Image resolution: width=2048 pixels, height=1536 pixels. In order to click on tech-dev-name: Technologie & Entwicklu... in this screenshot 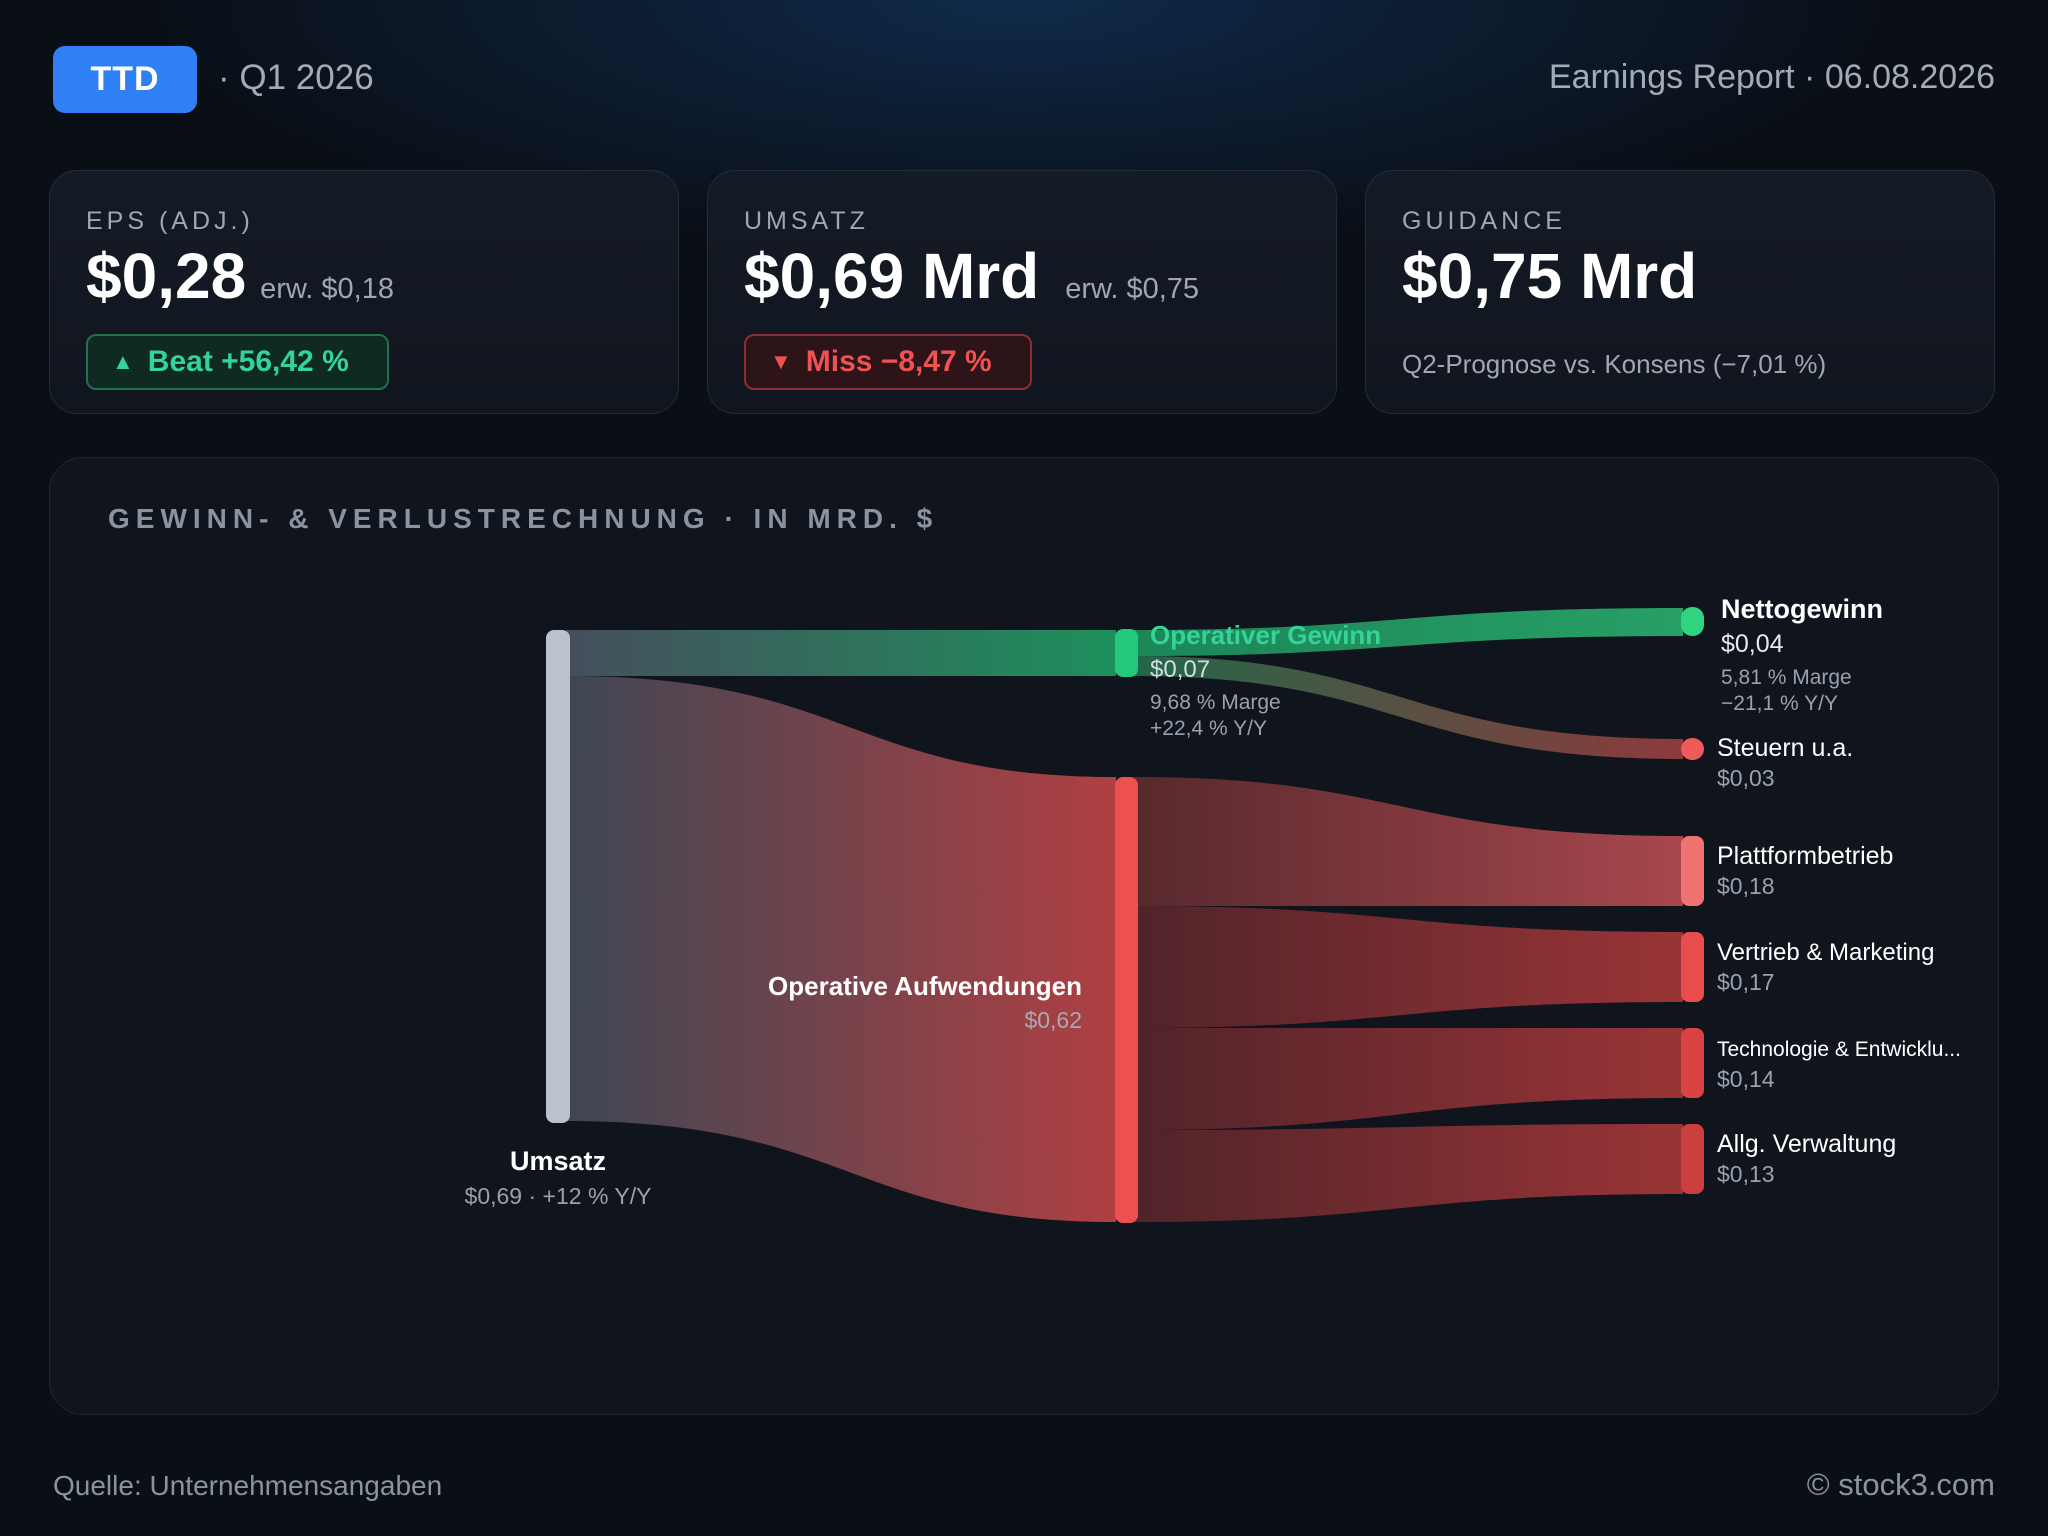, I will do `click(1839, 1049)`.